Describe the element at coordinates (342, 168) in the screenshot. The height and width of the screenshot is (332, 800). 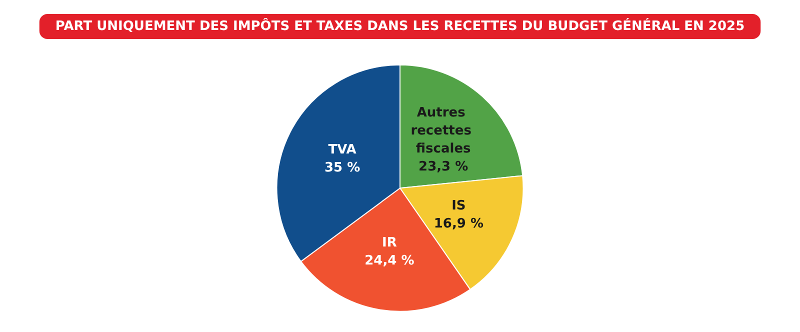
I see `data-label: 35 %` at that location.